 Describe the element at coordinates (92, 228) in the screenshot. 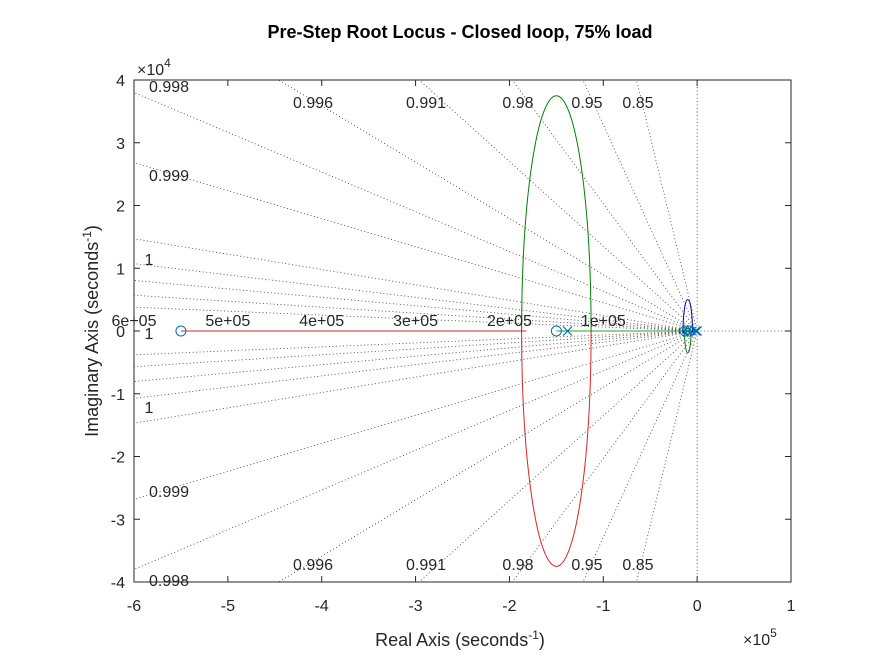

I see `y-axis-label-end: )` at that location.